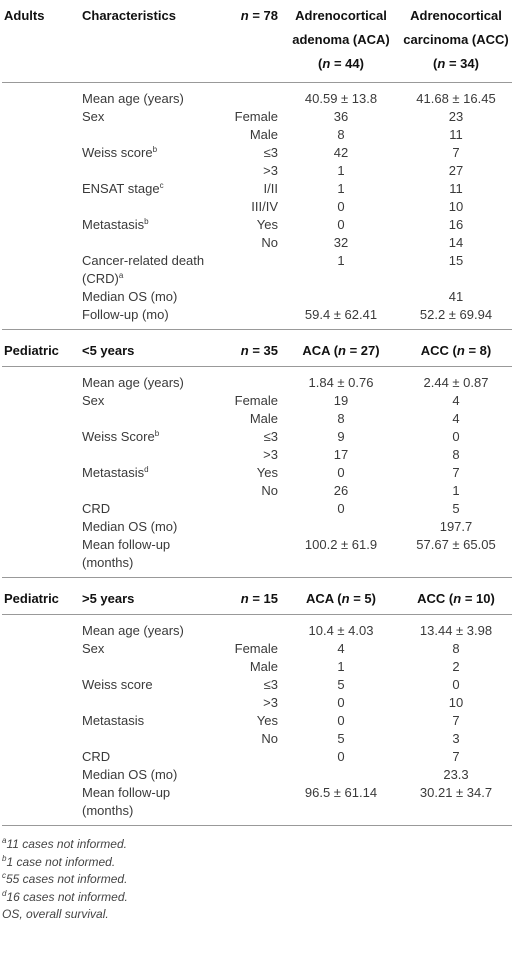 The height and width of the screenshot is (974, 512). I want to click on row-label: ENSAT stagec, so click(146, 189).